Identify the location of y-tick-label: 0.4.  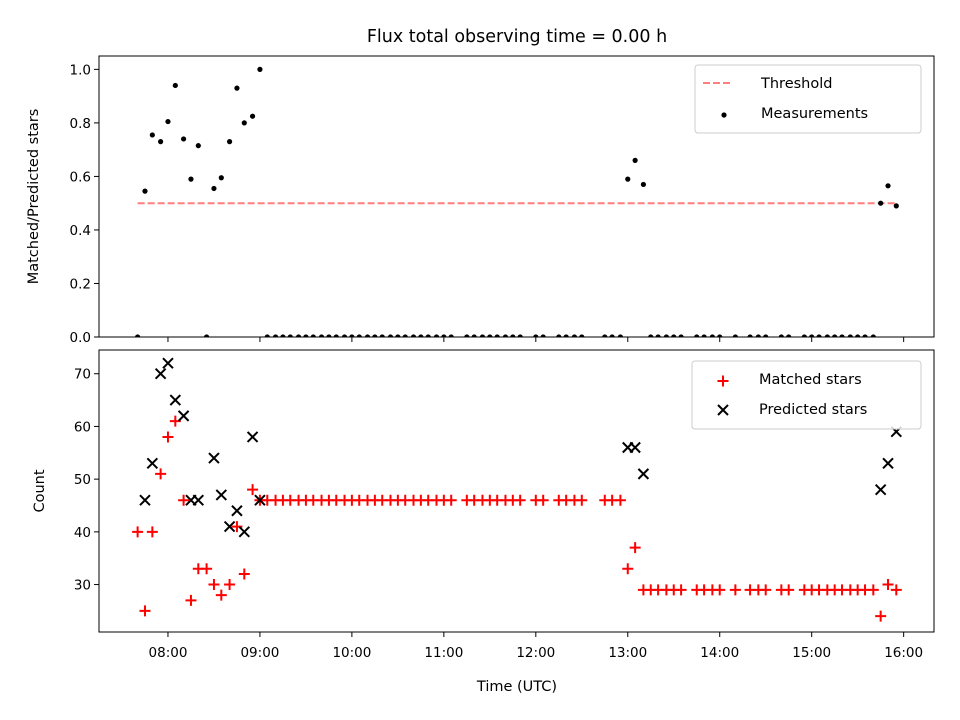
(80, 231).